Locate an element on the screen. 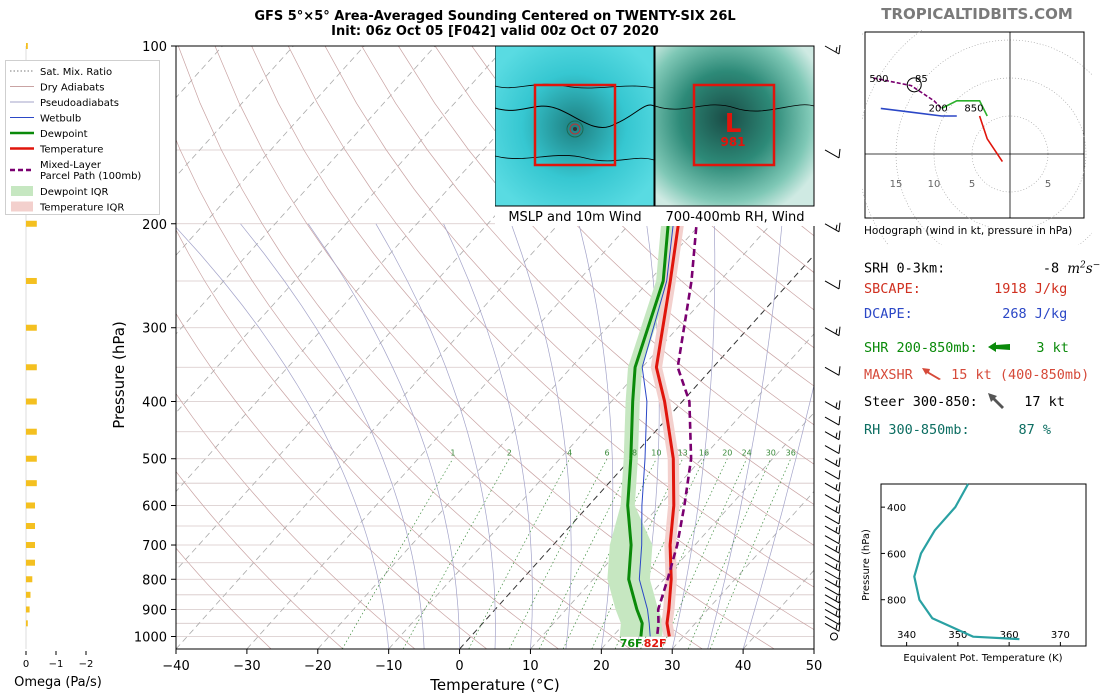 Image resolution: width=1100 pixels, height=700 pixels. mixing-ratio-label: 6 is located at coordinates (607, 453).